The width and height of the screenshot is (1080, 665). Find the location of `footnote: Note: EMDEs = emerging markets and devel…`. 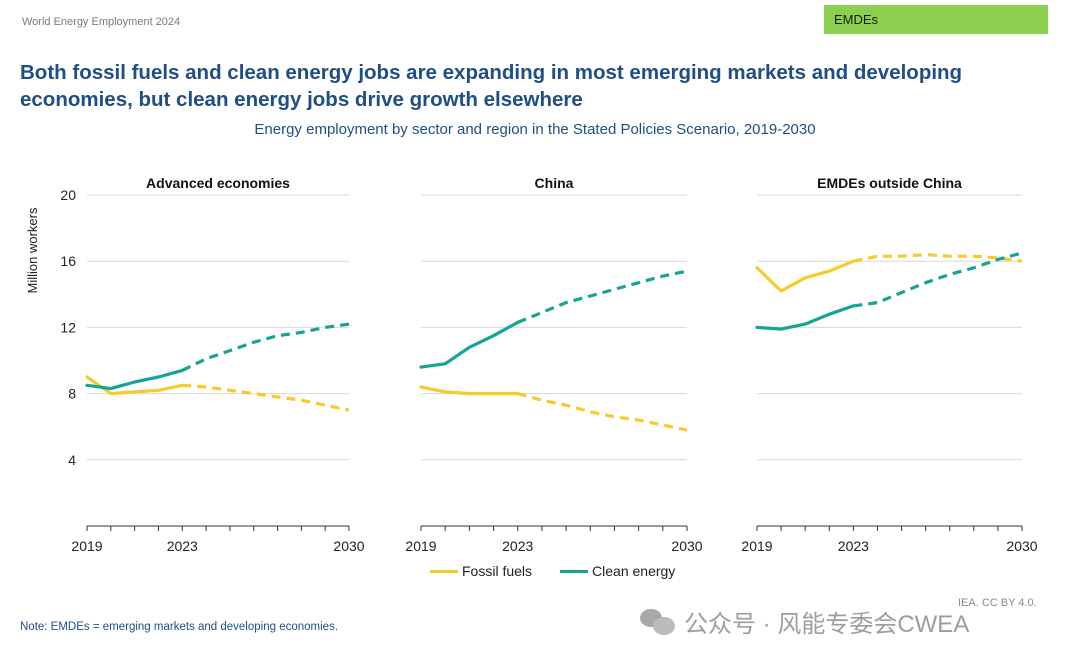

footnote: Note: EMDEs = emerging markets and devel… is located at coordinates (179, 627).